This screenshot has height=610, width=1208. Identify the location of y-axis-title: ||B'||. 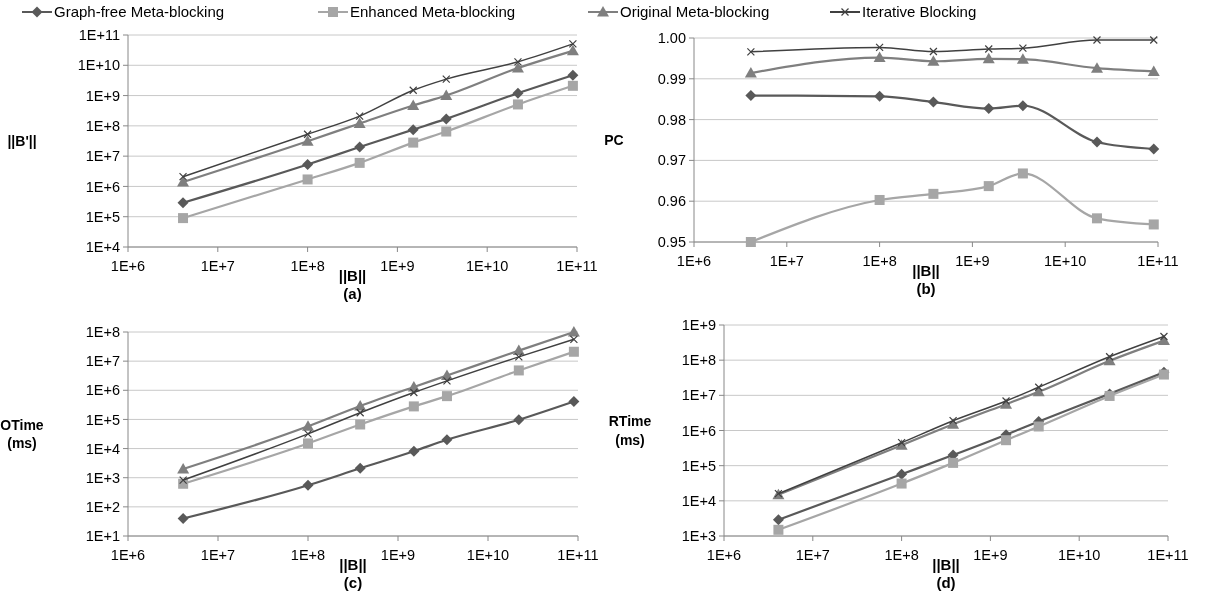
(22, 140).